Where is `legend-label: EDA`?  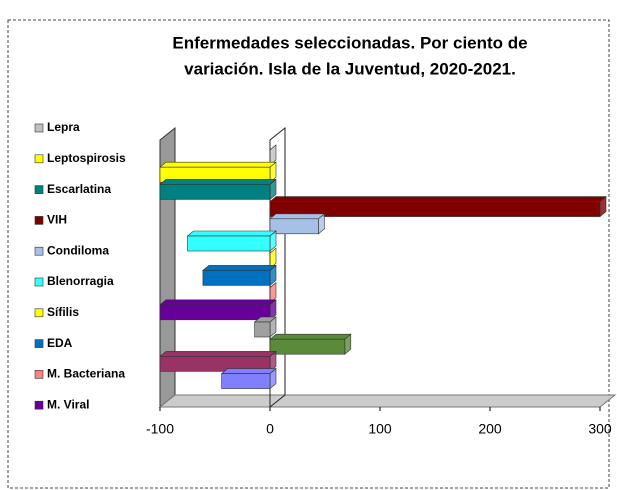 legend-label: EDA is located at coordinates (60, 343).